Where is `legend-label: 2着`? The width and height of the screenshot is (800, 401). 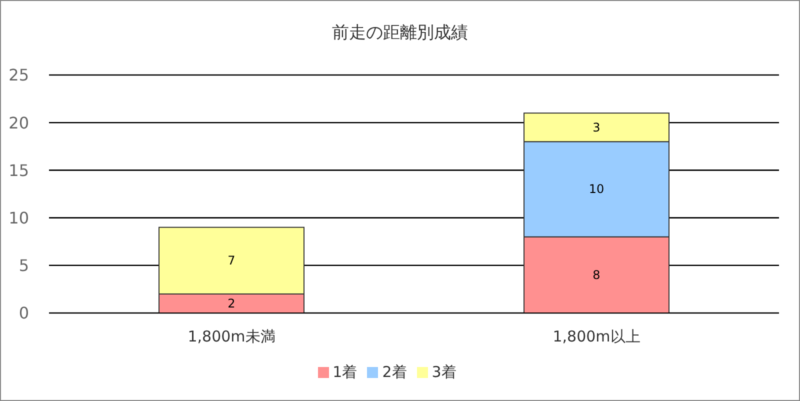
legend-label: 2着 is located at coordinates (394, 372).